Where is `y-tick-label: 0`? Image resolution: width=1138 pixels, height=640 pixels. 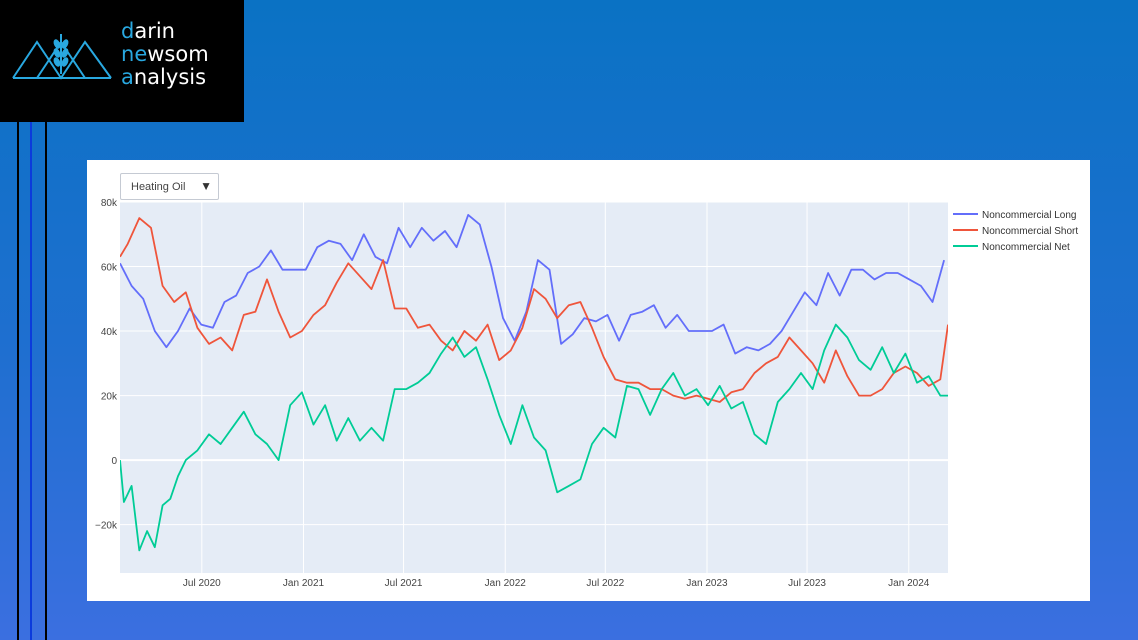
y-tick-label: 0 is located at coordinates (114, 461).